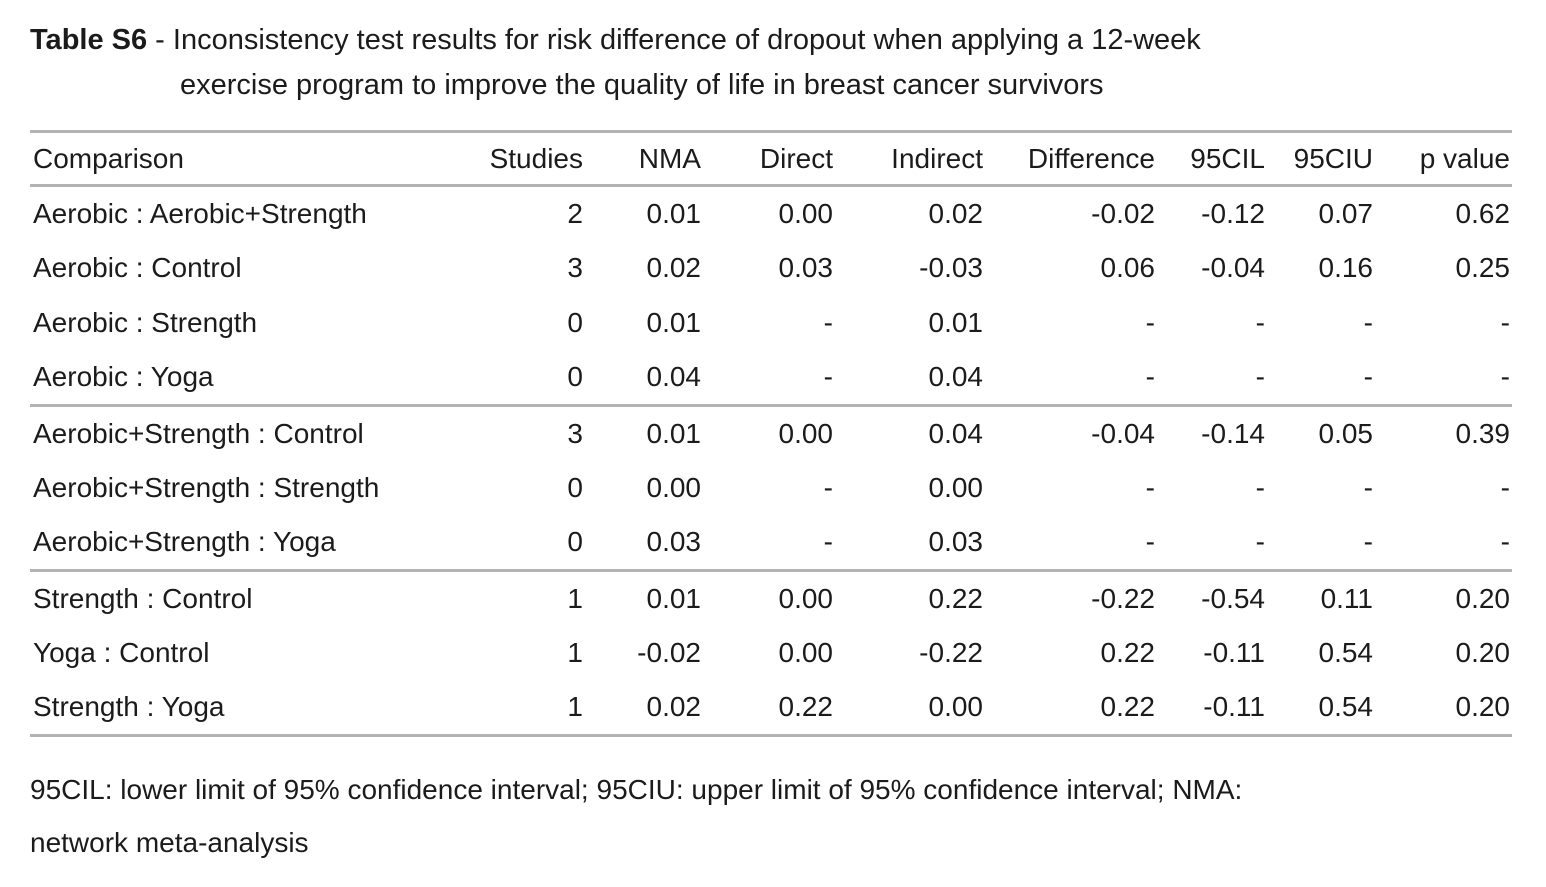 The image size is (1546, 887). What do you see at coordinates (1233, 213) in the screenshot?
I see `cell-ci-lower-95: -0.12` at bounding box center [1233, 213].